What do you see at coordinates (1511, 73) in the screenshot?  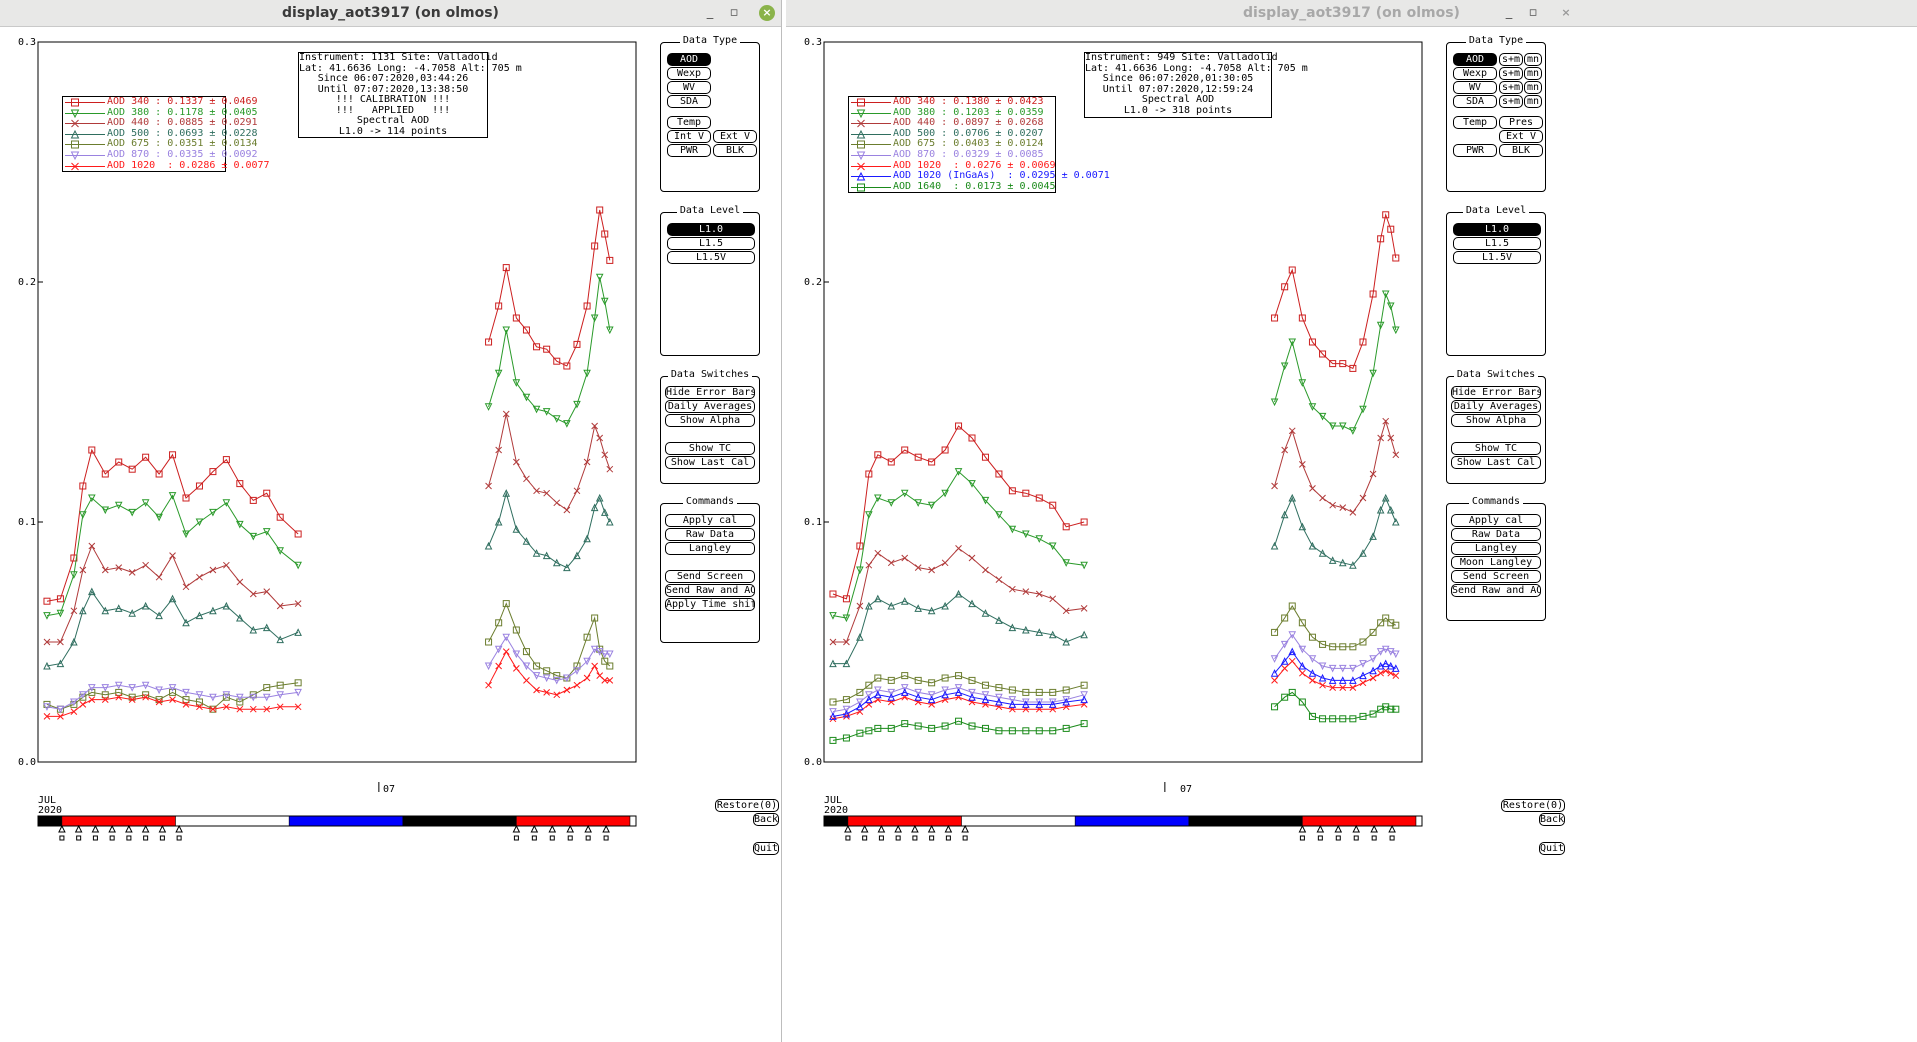 I see `smn-button-wexp: s+m` at bounding box center [1511, 73].